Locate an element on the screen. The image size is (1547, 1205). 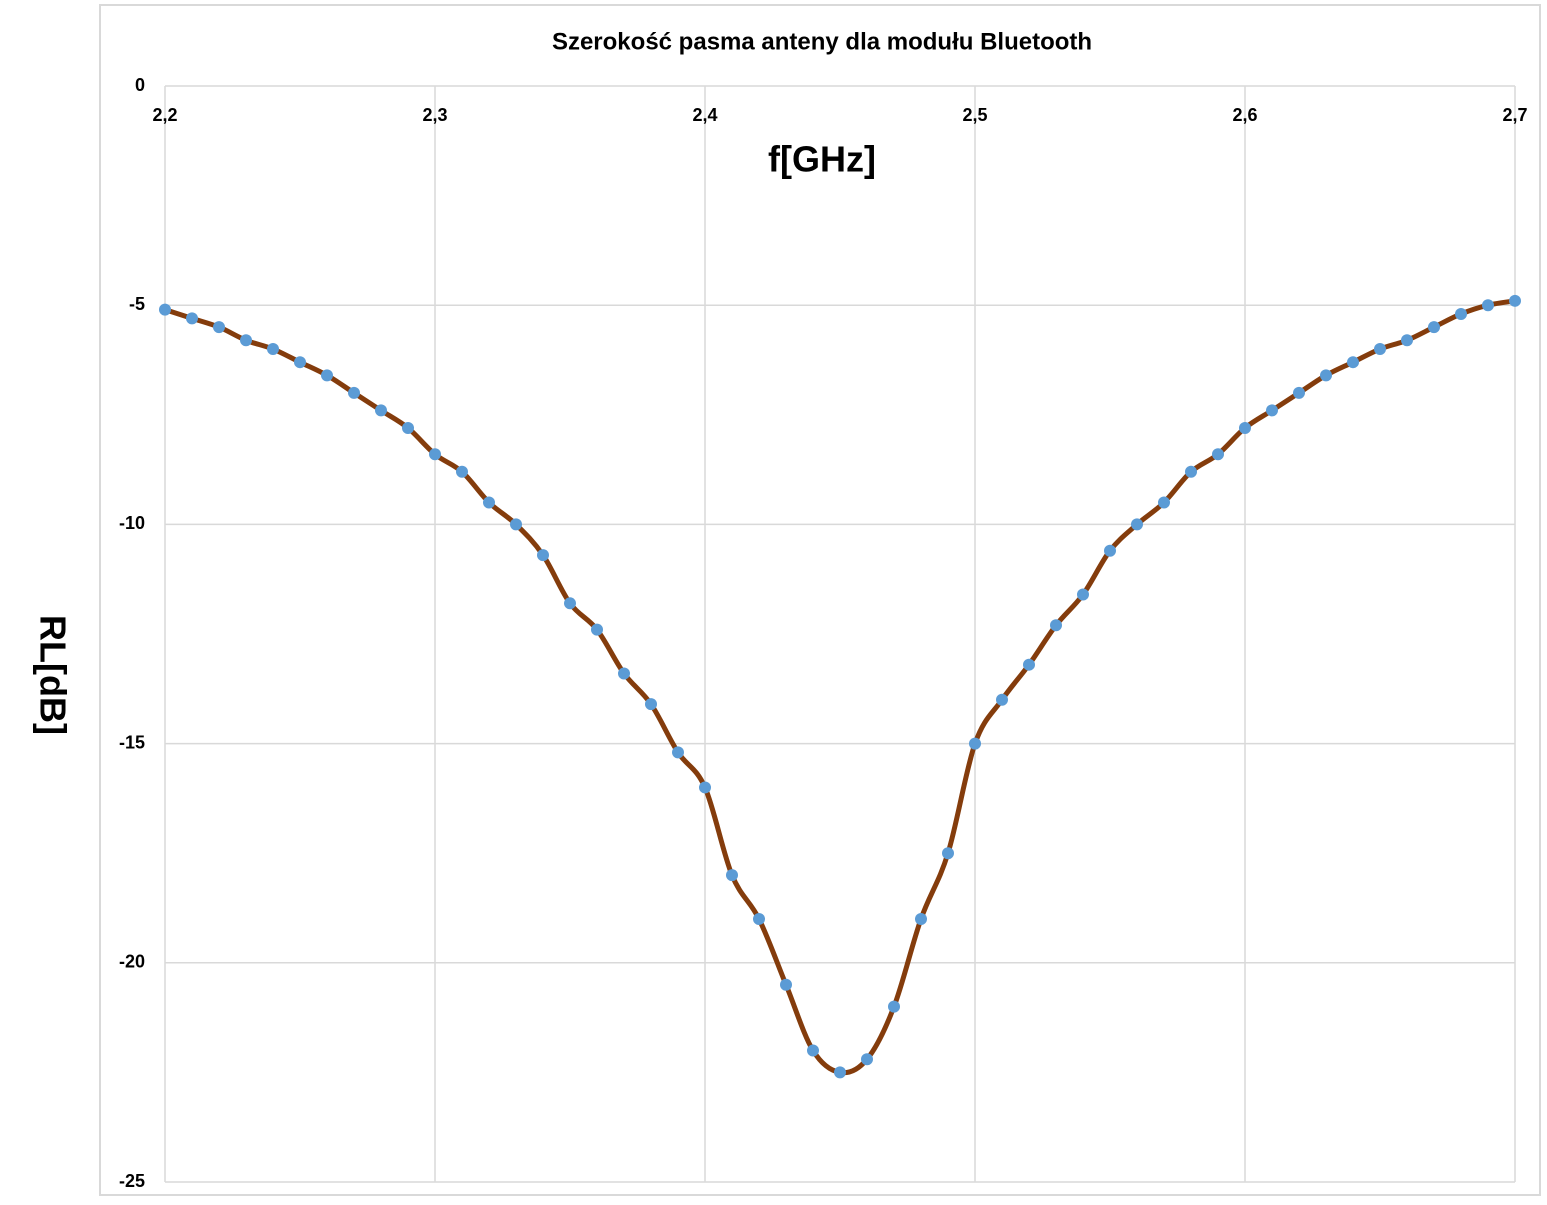
x-tick-label: 2,6 is located at coordinates (1244, 115).